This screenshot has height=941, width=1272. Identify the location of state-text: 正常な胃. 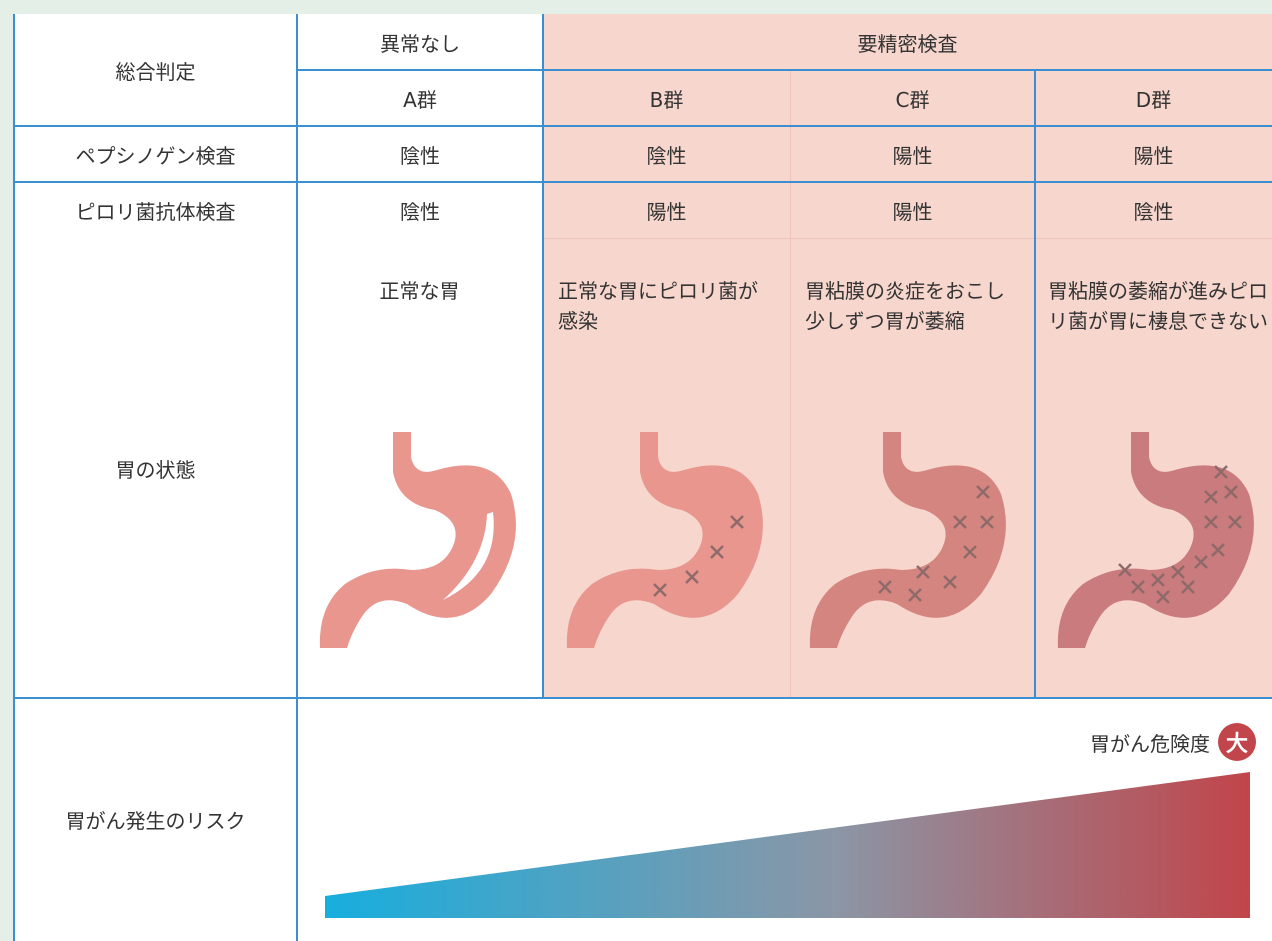
(419, 291).